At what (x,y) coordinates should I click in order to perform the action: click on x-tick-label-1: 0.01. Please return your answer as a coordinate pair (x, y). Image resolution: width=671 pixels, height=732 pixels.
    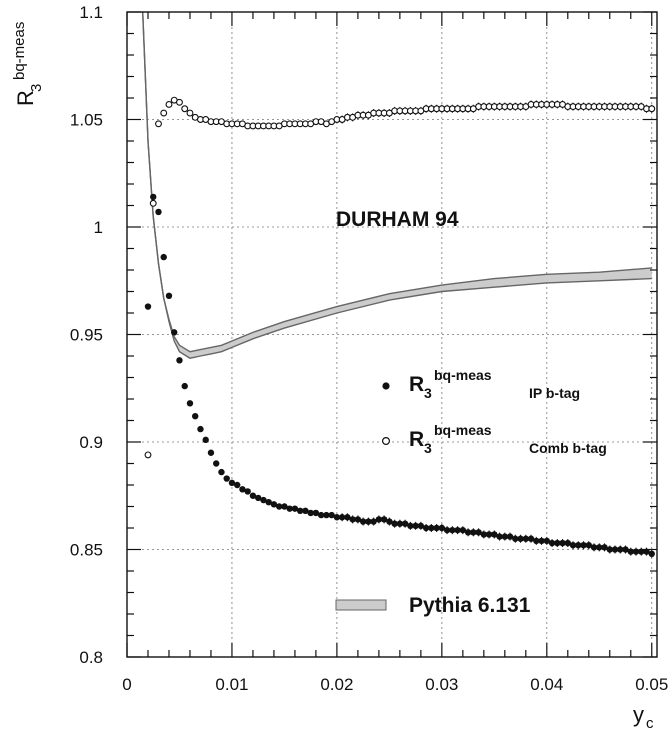
    Looking at the image, I should click on (231, 684).